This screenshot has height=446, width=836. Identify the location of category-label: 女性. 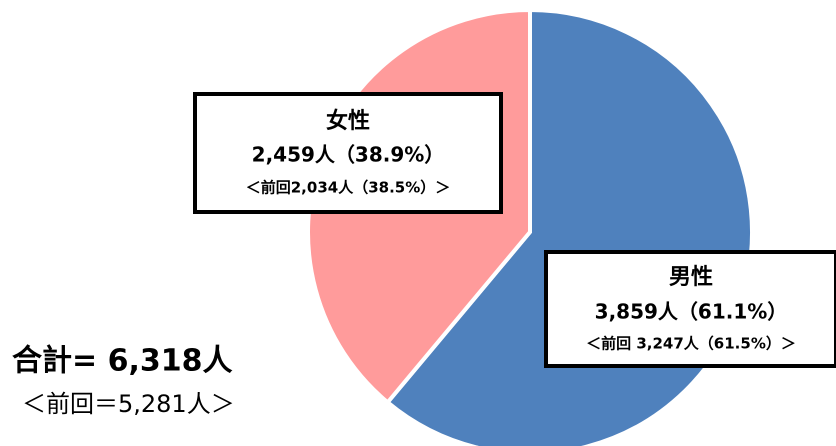
(348, 121).